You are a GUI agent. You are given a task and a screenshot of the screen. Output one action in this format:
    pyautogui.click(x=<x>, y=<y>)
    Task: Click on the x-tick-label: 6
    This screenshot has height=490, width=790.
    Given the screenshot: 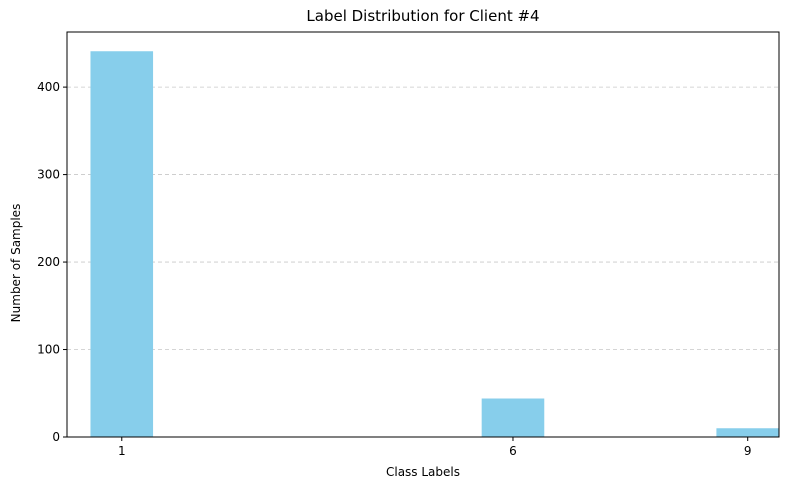 What is the action you would take?
    pyautogui.click(x=513, y=451)
    